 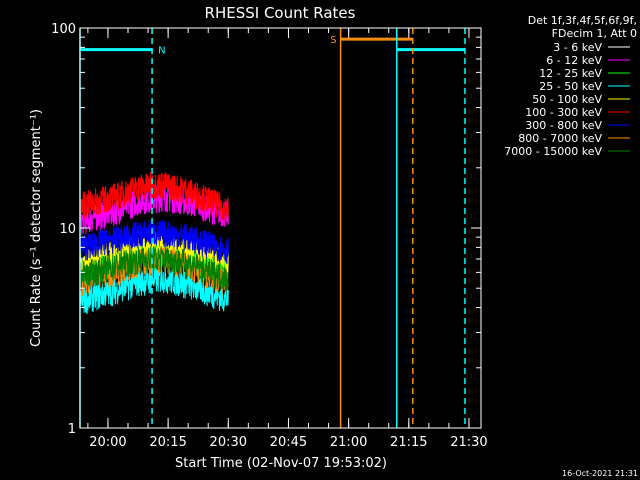 I want to click on timestamp: 16-Oct-2021 21:31, so click(x=600, y=473).